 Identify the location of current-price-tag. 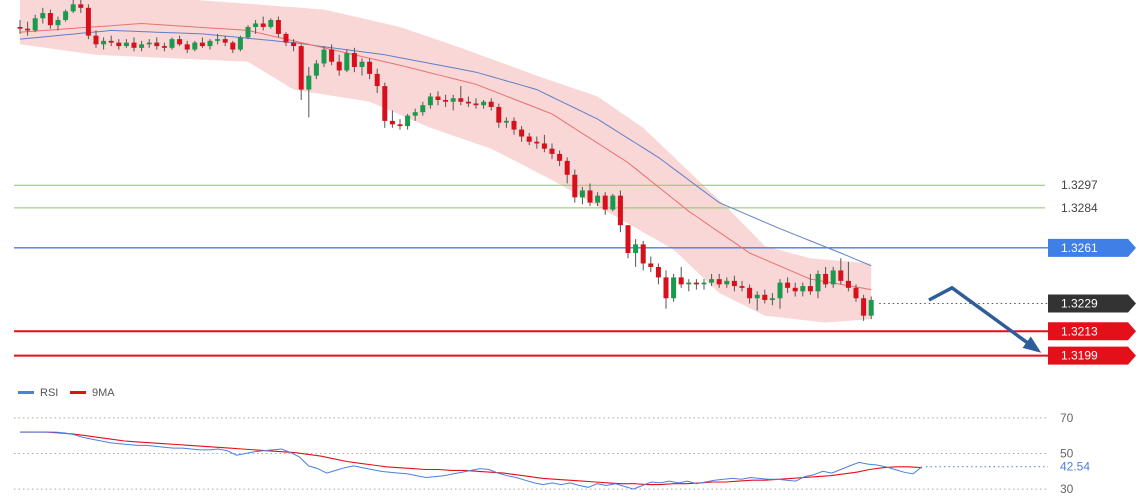
(1092, 303).